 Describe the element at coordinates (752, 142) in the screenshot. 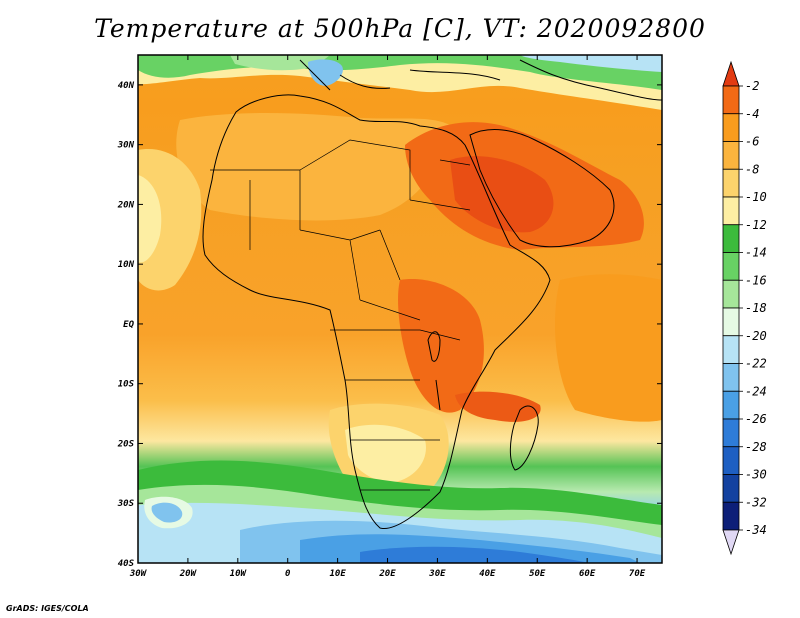

I see `colorbar-label: -6` at that location.